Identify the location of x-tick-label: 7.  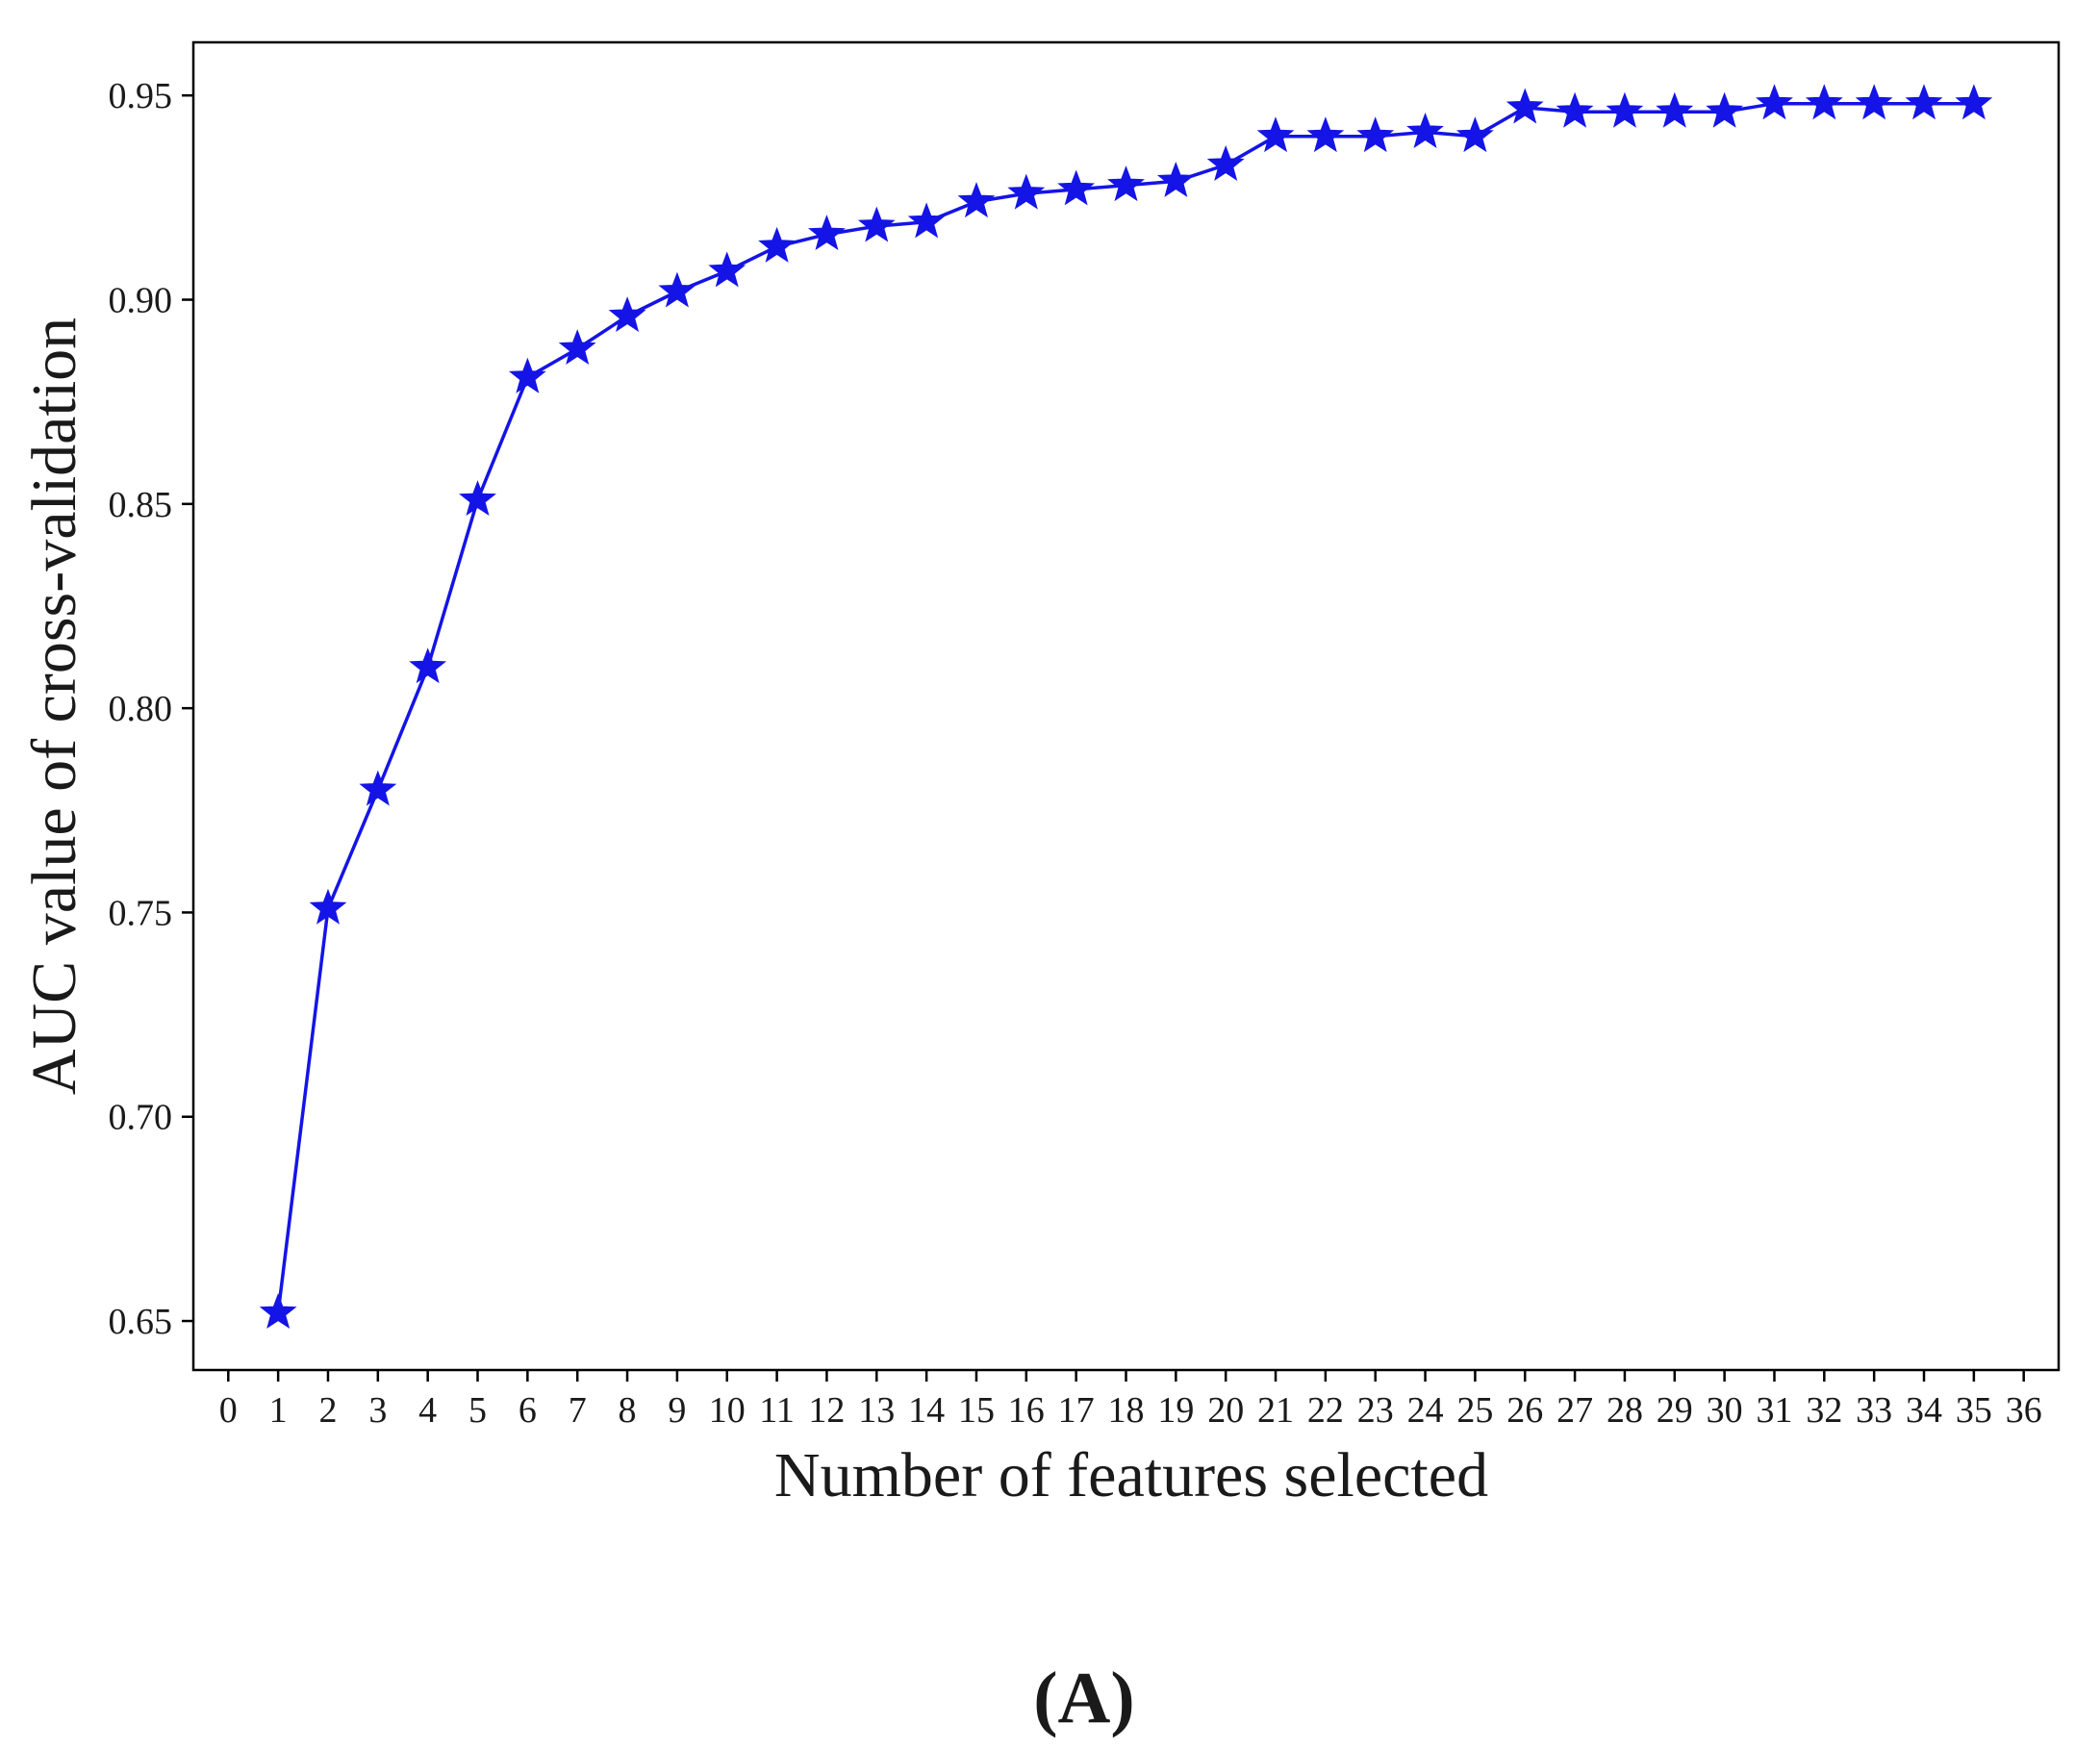
(578, 1410).